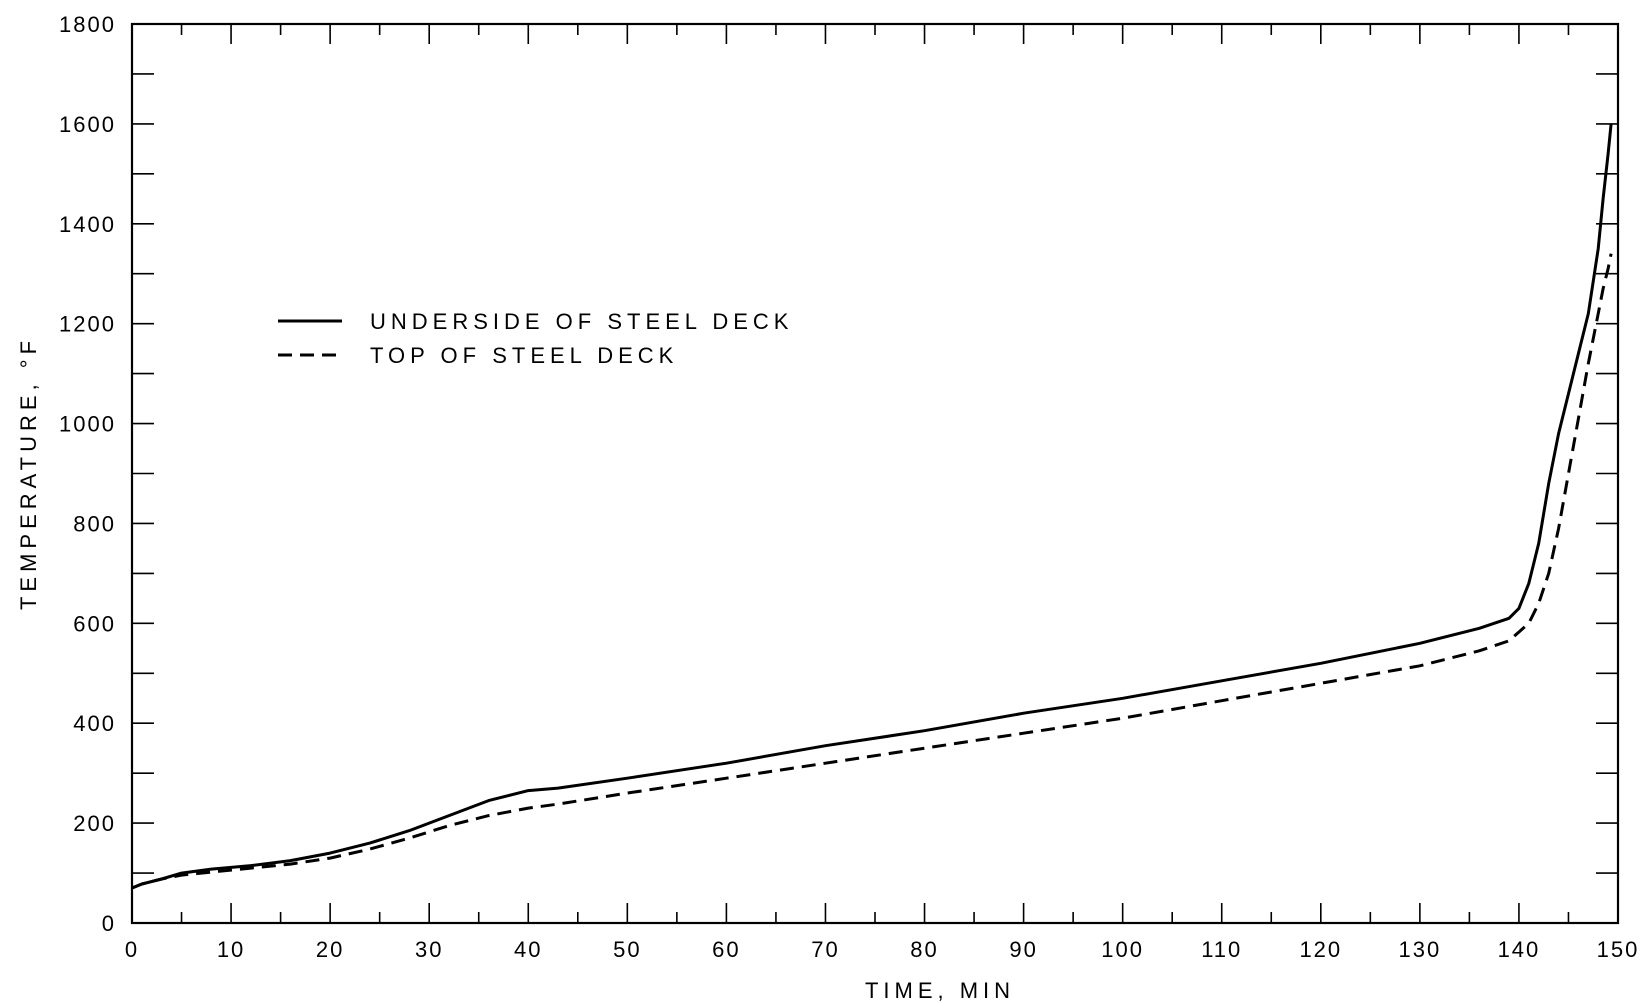 This screenshot has height=1003, width=1645. Describe the element at coordinates (109, 923) in the screenshot. I see `y-tick-label: 0` at that location.